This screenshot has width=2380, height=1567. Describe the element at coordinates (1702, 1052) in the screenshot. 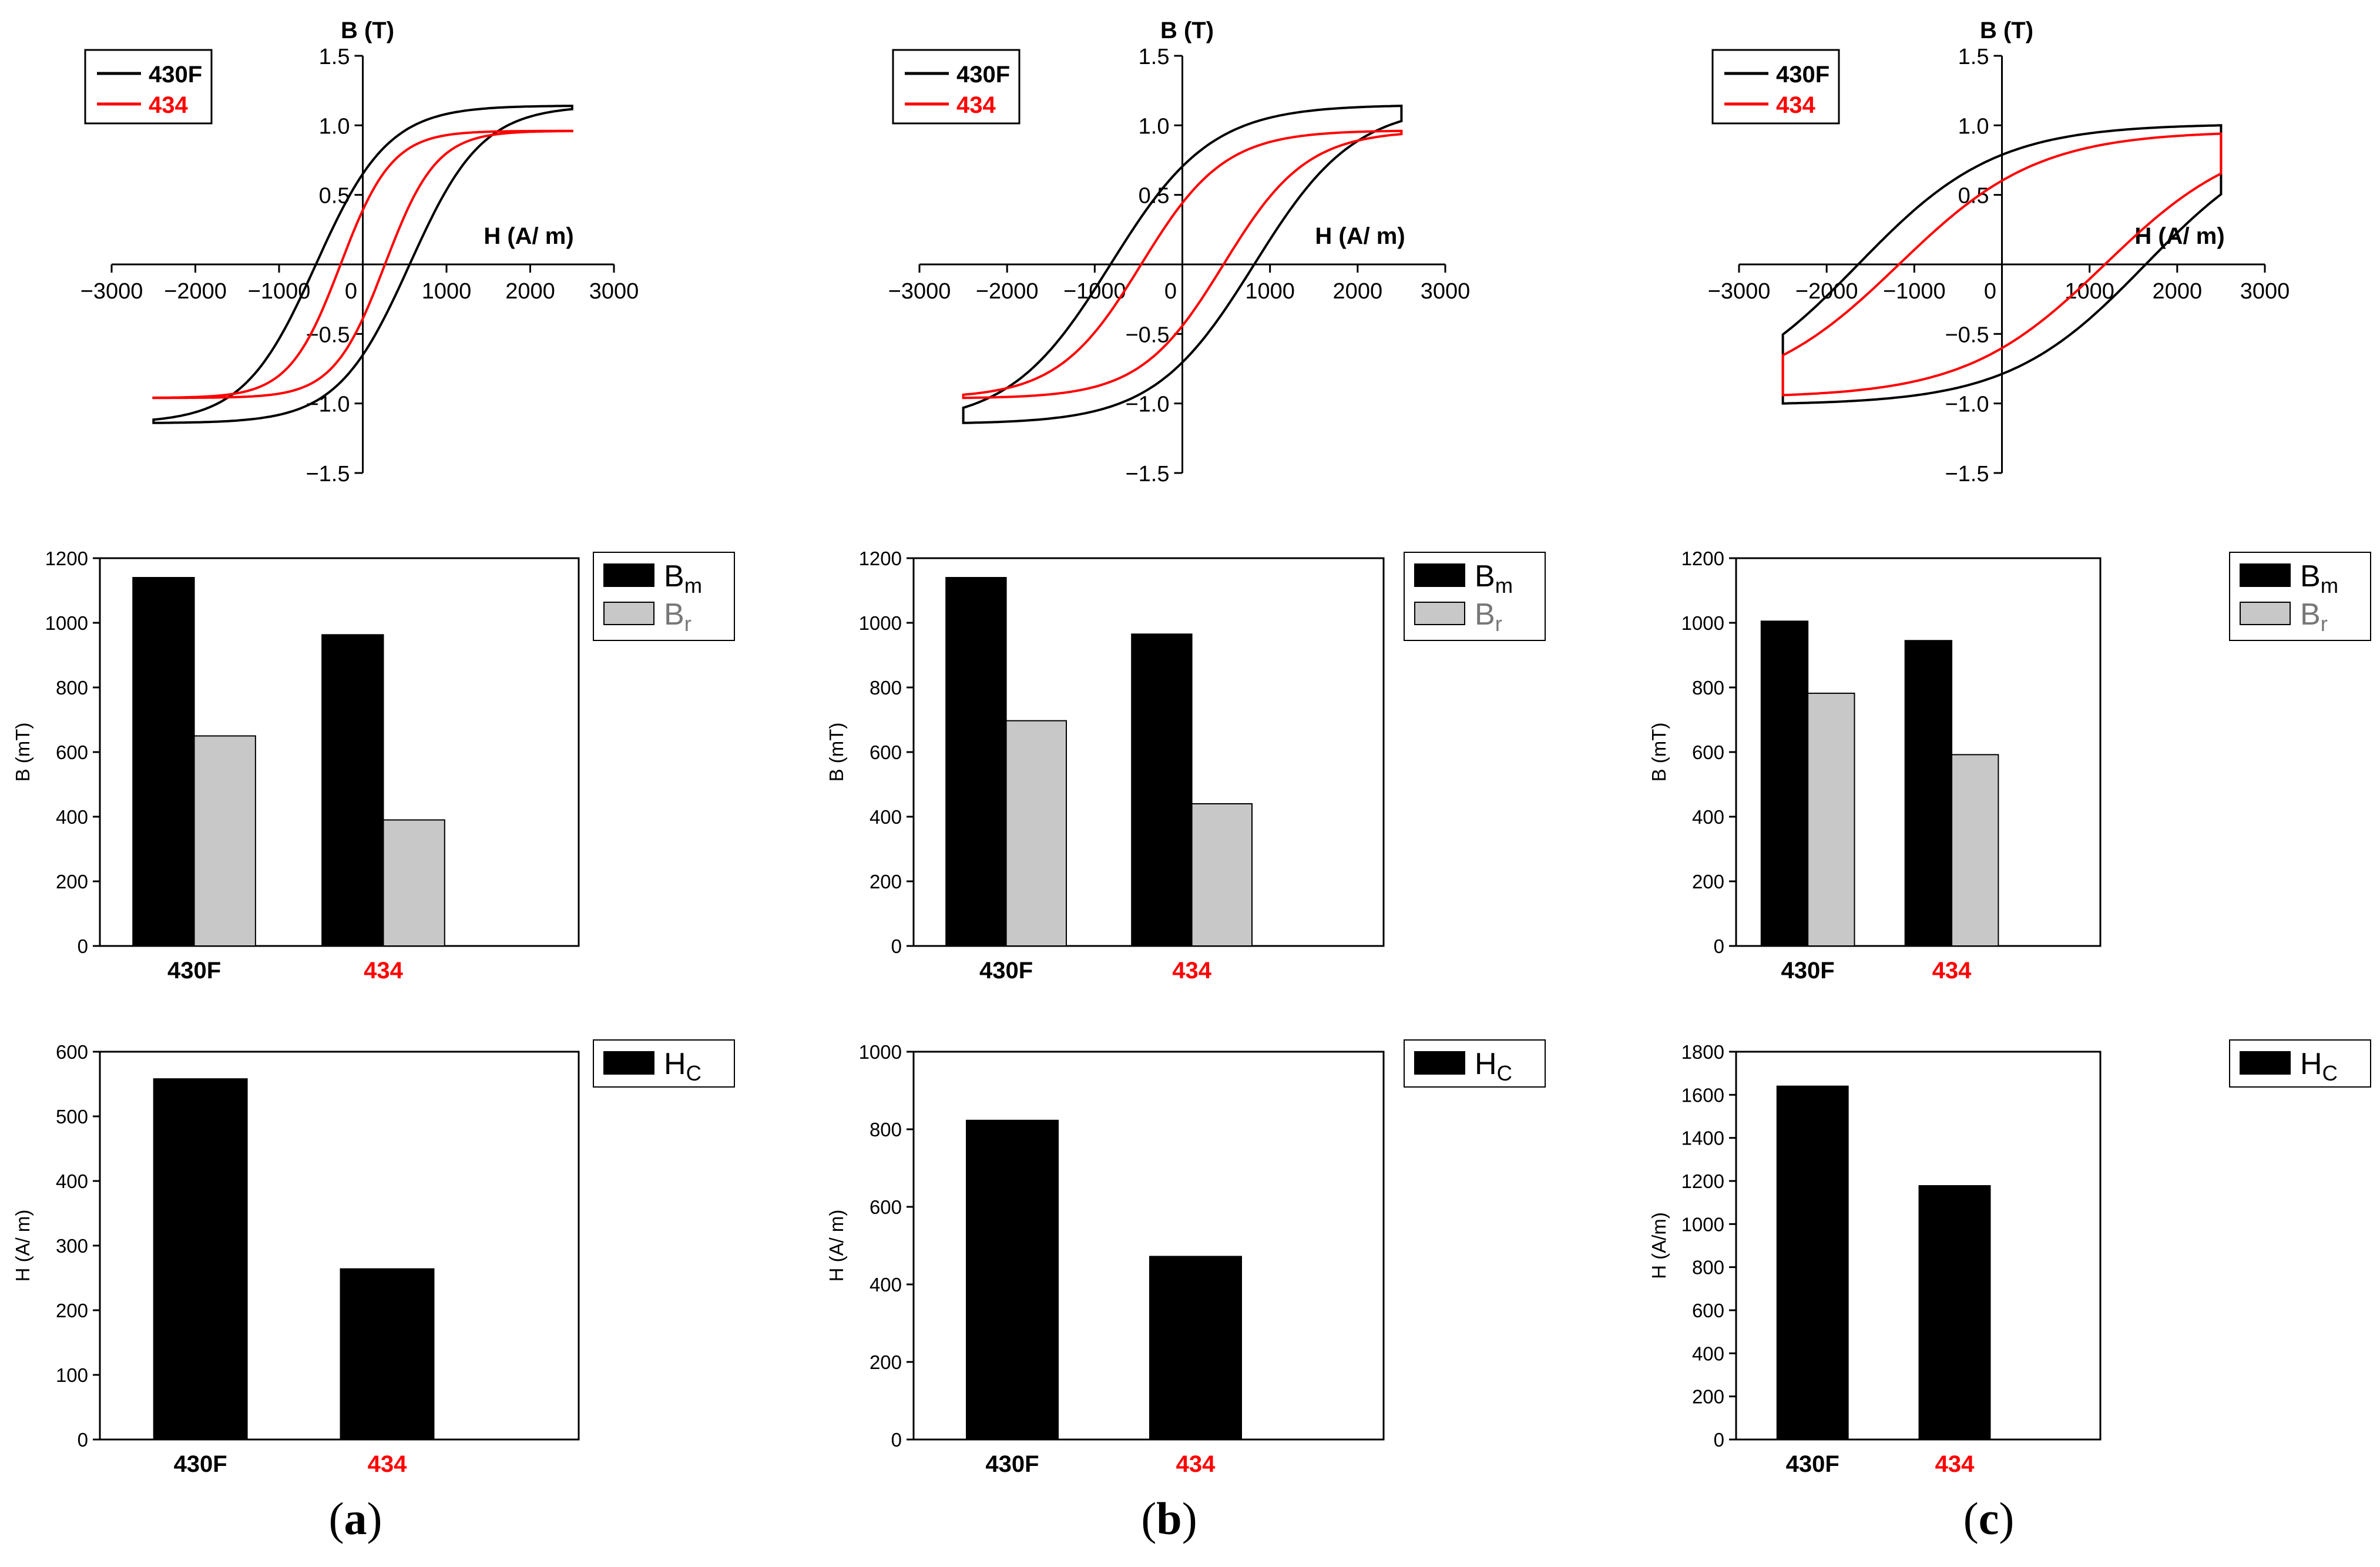

I see `y-tick-label: 1800` at that location.